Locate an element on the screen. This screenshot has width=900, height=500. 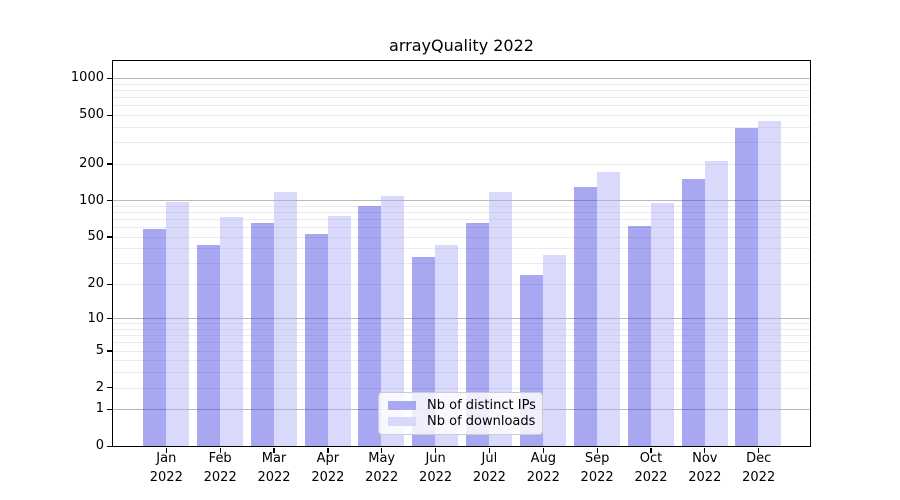
bar-distinct-ips-apr is located at coordinates (316, 339).